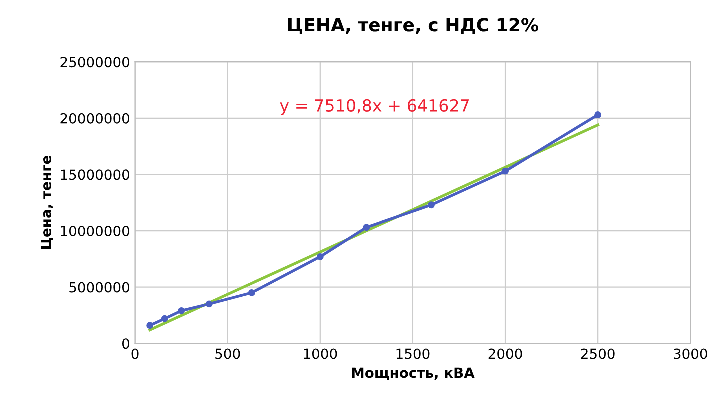  What do you see at coordinates (135, 354) in the screenshot?
I see `x-tick-label: 0` at bounding box center [135, 354].